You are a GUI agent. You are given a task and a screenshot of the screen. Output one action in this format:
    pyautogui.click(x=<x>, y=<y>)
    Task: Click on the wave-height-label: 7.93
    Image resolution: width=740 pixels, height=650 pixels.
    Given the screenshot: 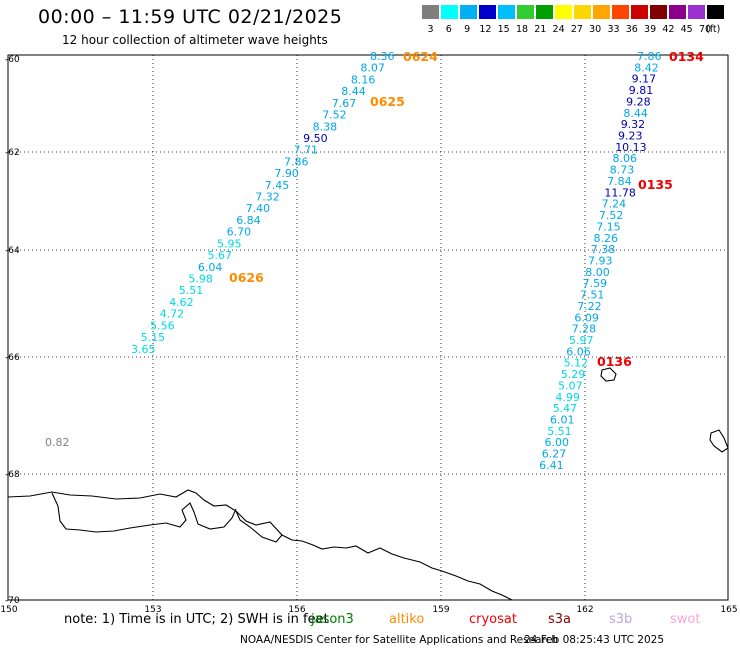 What is the action you would take?
    pyautogui.click(x=600, y=261)
    